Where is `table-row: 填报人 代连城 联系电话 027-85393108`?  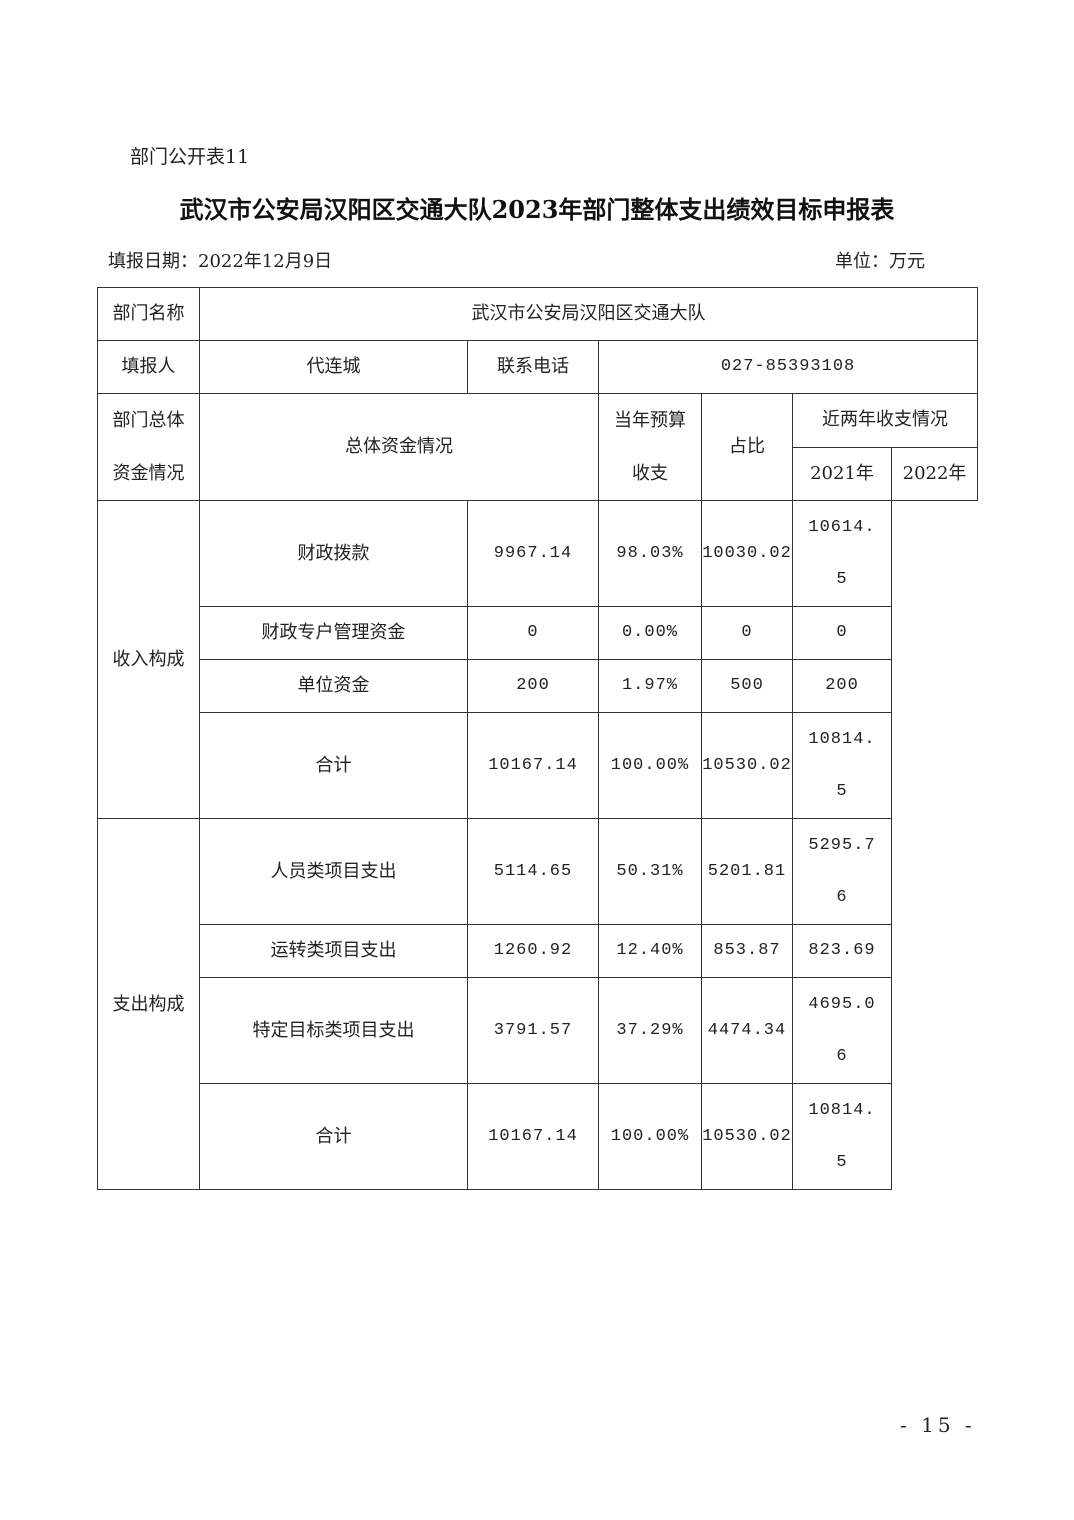 table-row: 填报人 代连城 联系电话 027-85393108 is located at coordinates (538, 367).